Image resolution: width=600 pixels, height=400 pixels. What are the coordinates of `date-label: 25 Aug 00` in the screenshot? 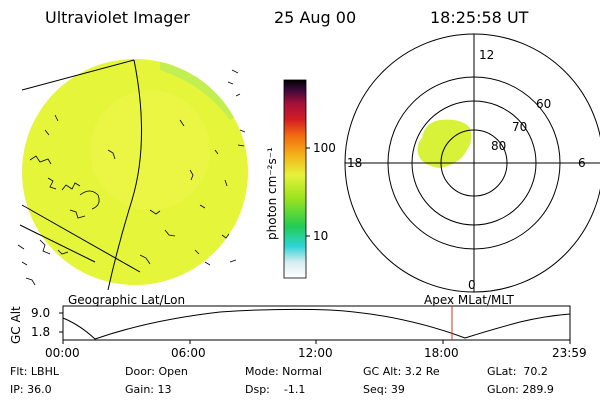 It's located at (315, 17).